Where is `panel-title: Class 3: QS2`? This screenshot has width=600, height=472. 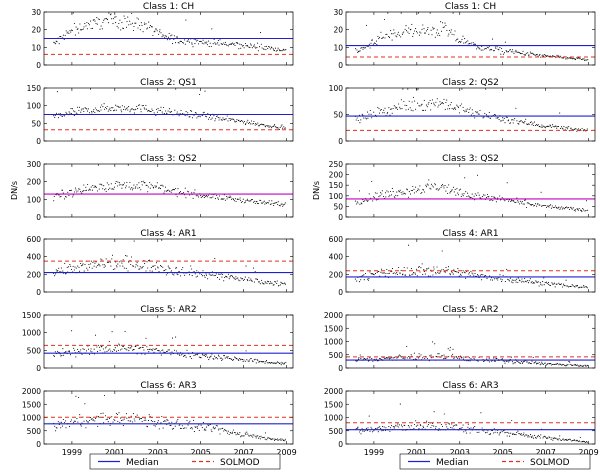
panel-title: Class 3: QS2 is located at coordinates (470, 159).